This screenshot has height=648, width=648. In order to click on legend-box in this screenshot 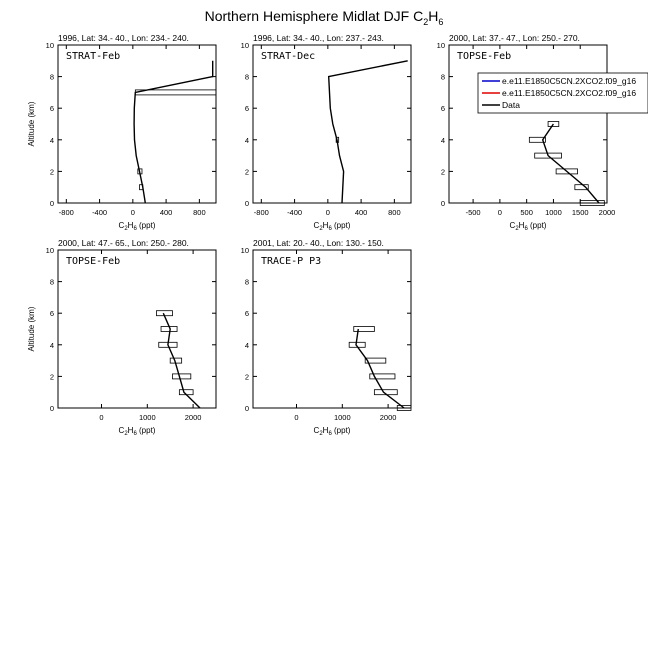, I will do `click(562, 93)`.